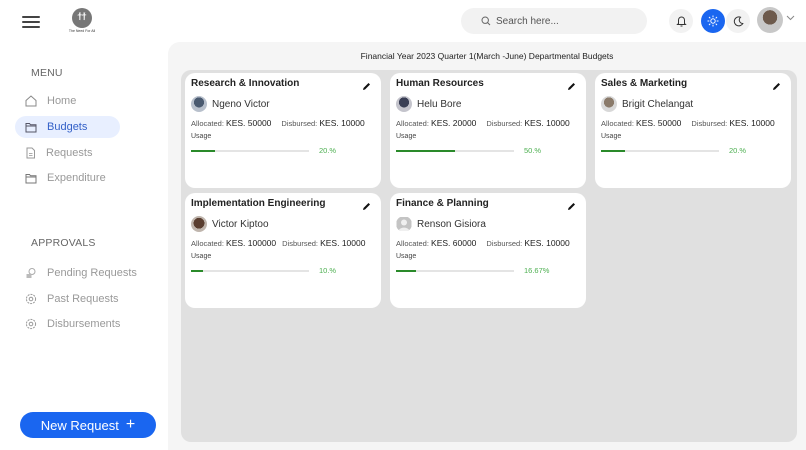 The width and height of the screenshot is (806, 450). I want to click on logo-mark-icon: ϯϯ, so click(82, 18).